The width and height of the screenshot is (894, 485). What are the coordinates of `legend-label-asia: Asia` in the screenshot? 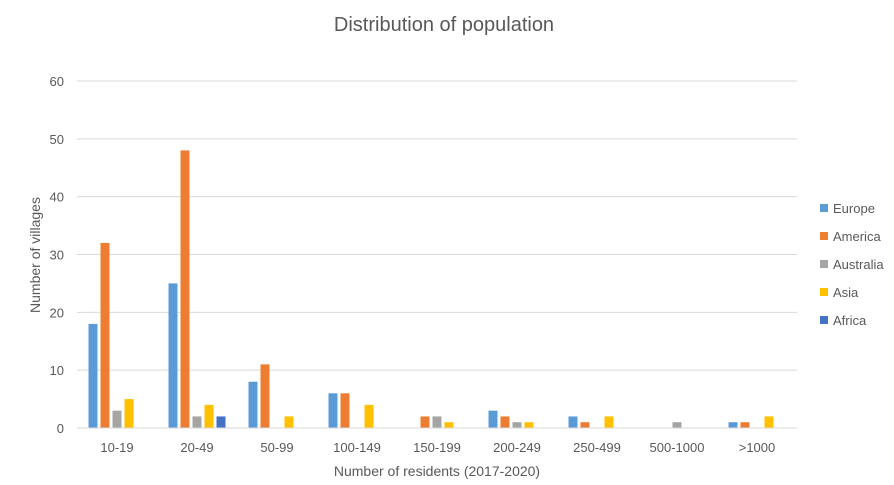 It's located at (846, 292).